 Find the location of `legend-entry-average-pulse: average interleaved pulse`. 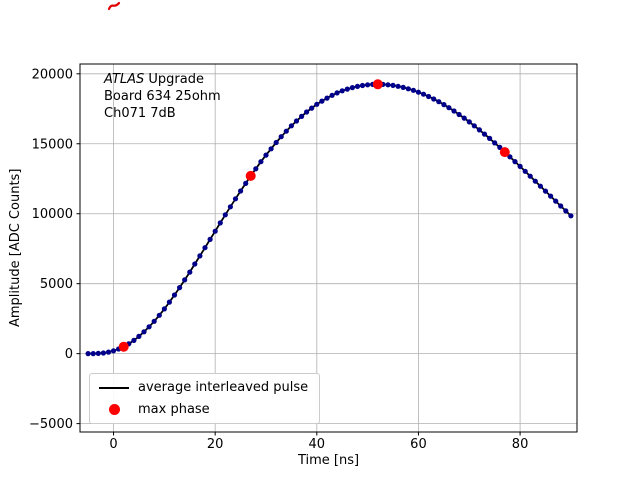

legend-entry-average-pulse: average interleaved pulse is located at coordinates (203, 387).